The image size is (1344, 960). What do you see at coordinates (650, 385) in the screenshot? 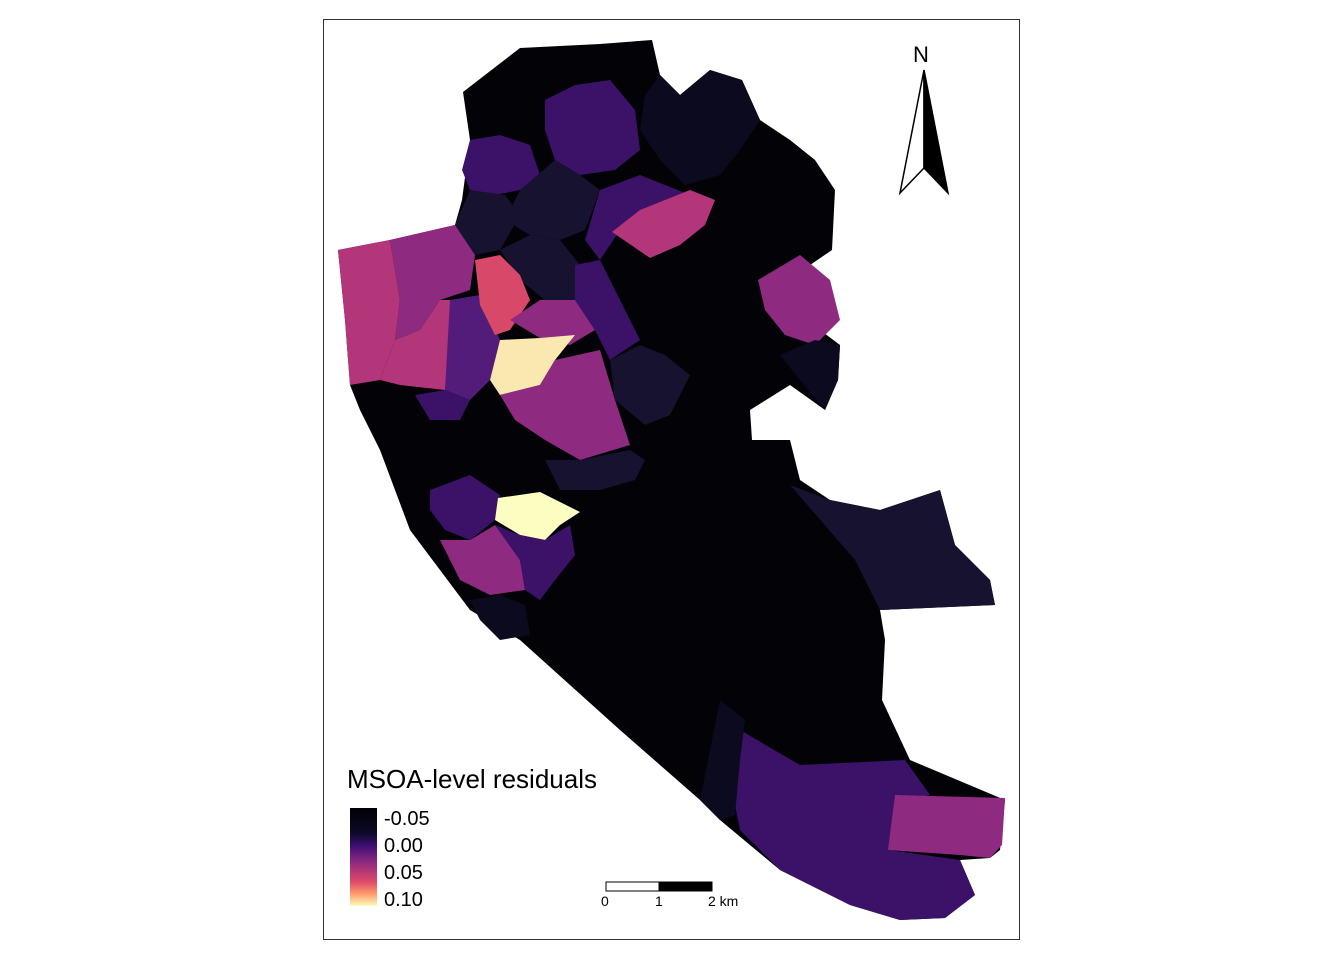
I see `msoa-region-central-navy` at bounding box center [650, 385].